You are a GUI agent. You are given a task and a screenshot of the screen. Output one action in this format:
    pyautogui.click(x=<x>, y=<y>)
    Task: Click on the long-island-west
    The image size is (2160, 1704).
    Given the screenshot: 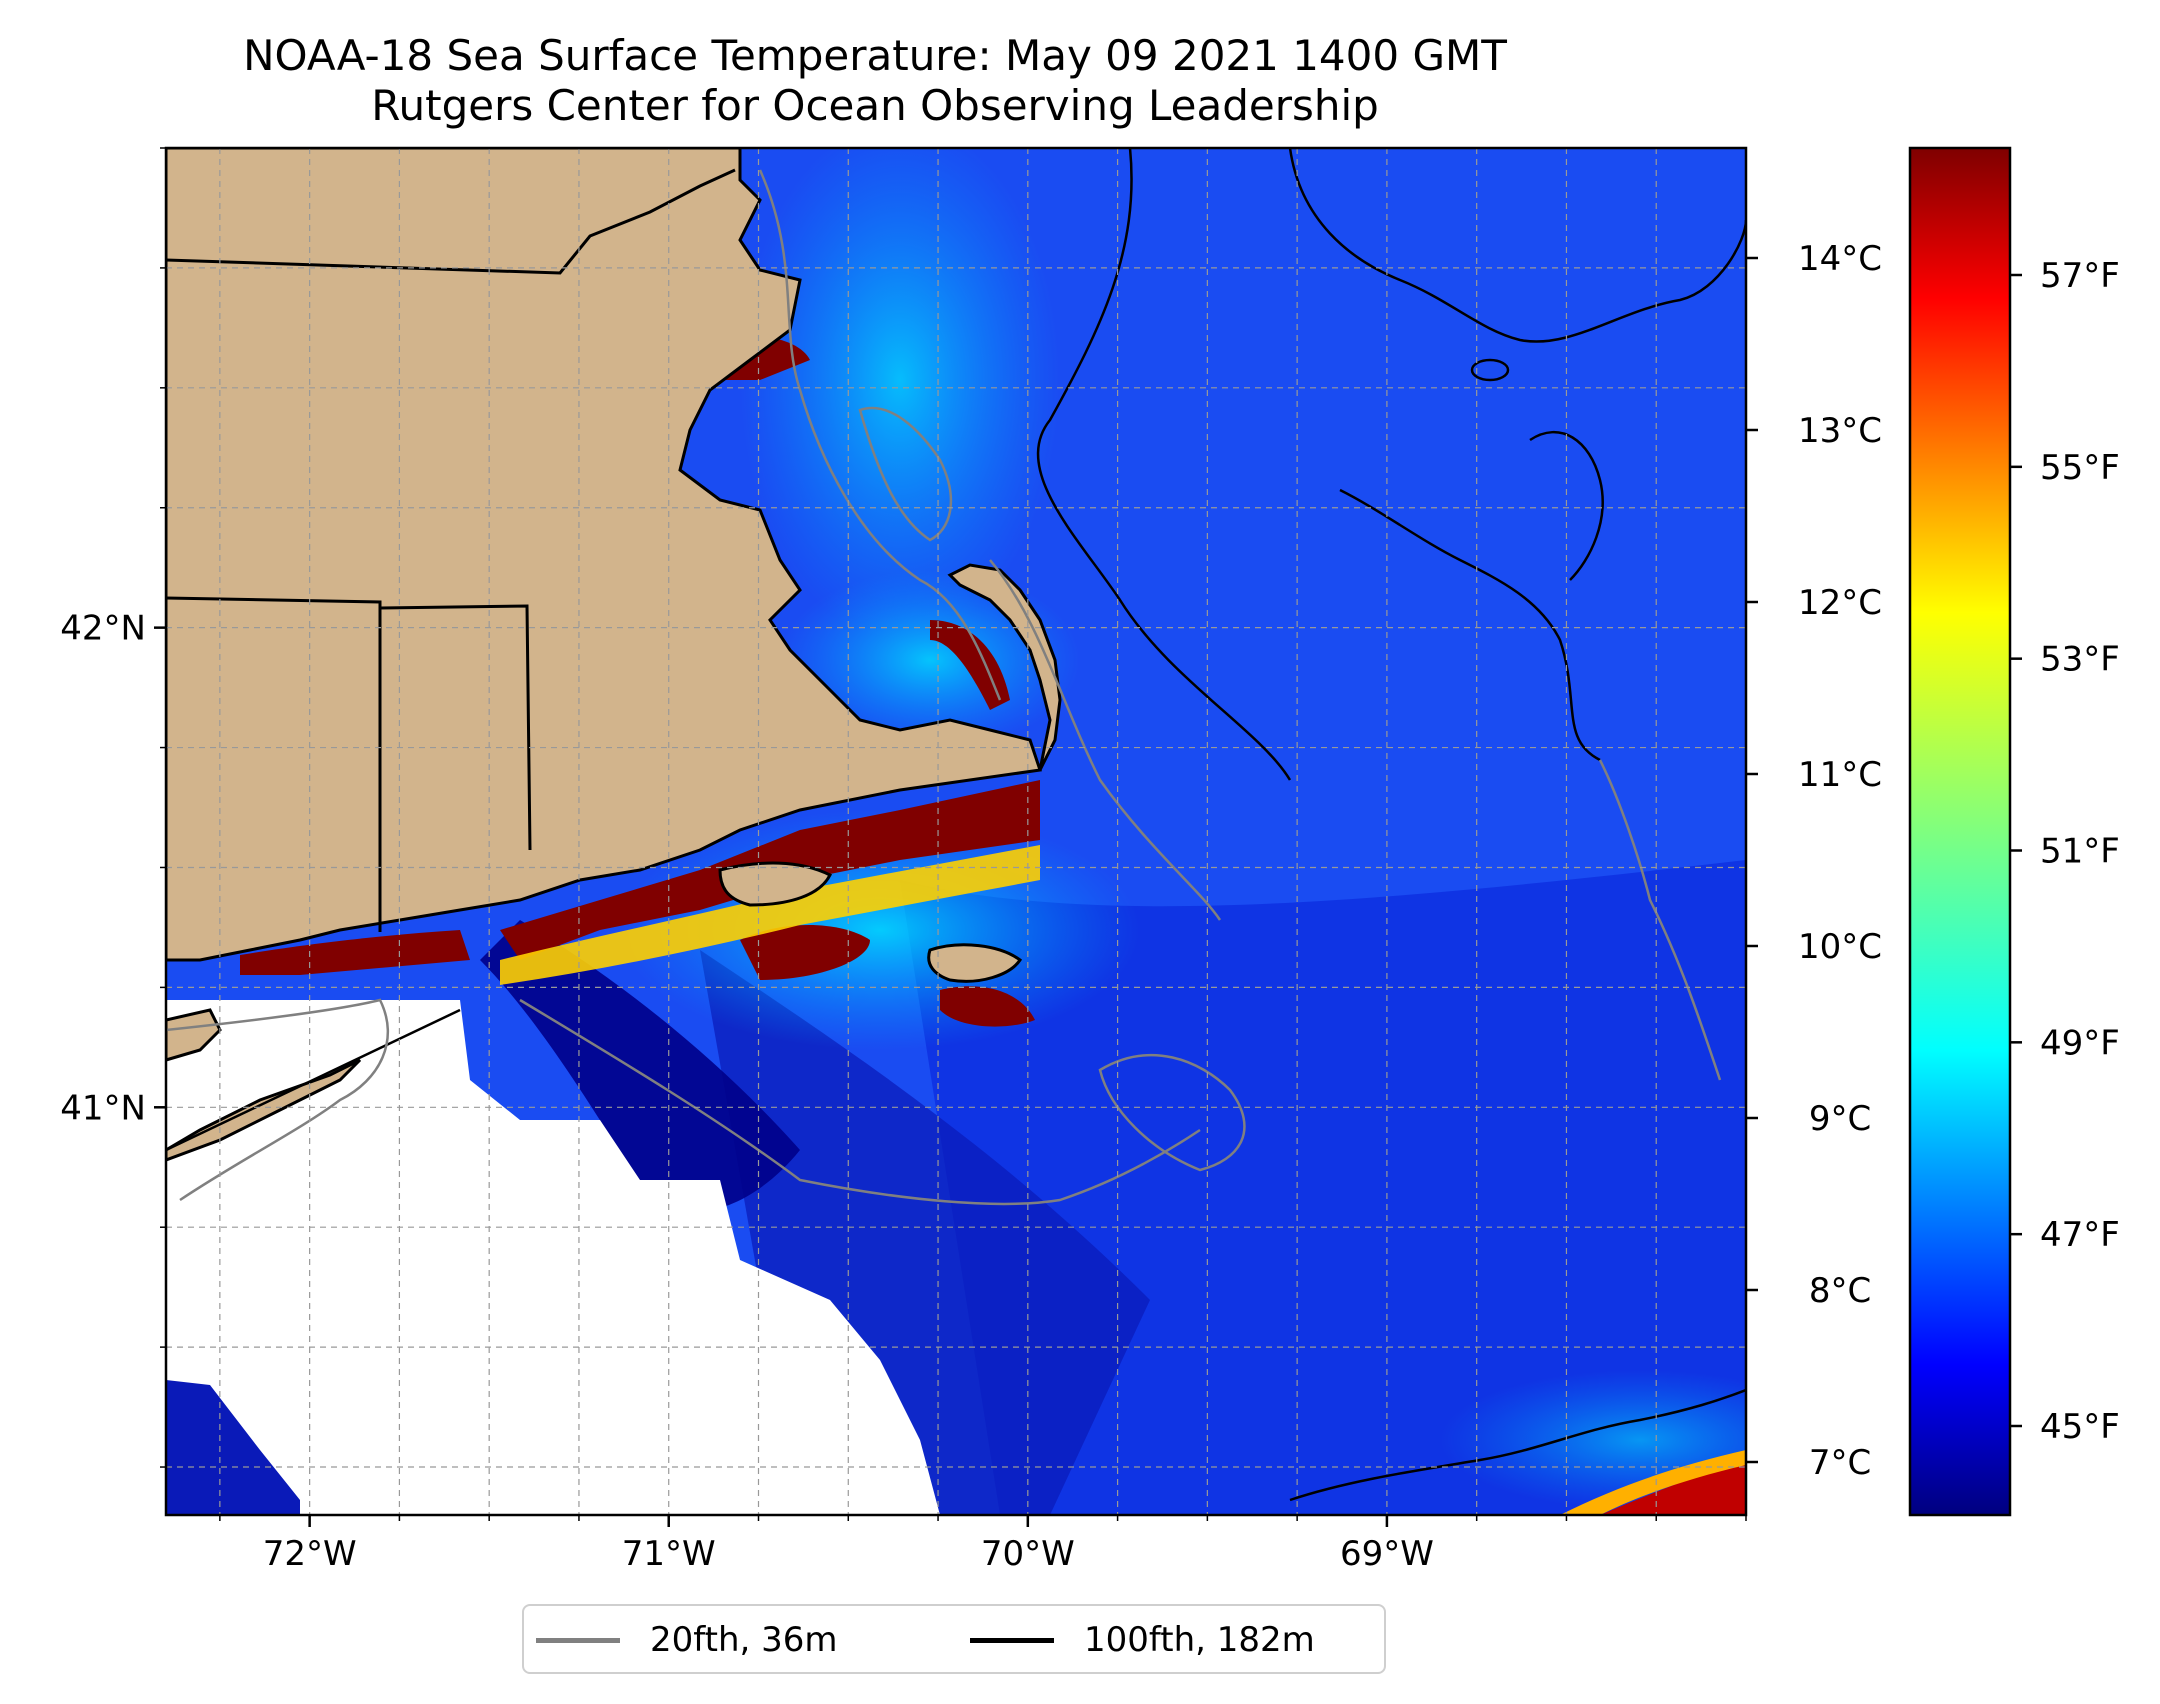 What is the action you would take?
    pyautogui.click(x=194, y=1035)
    